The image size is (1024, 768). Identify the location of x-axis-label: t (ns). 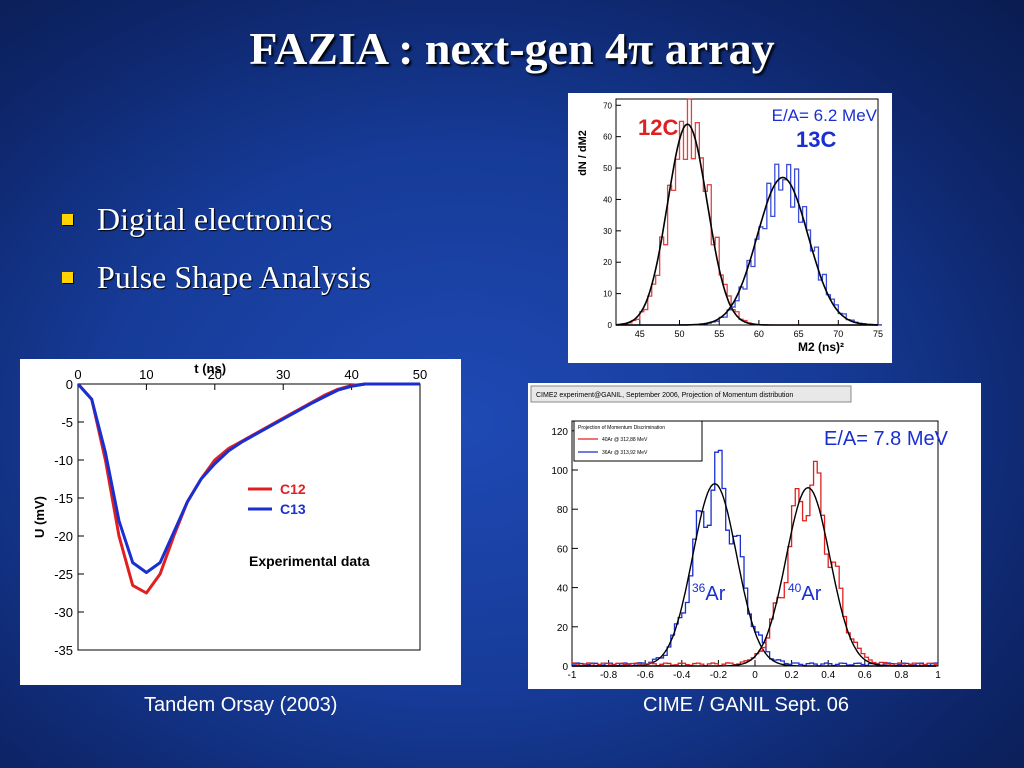
(210, 368).